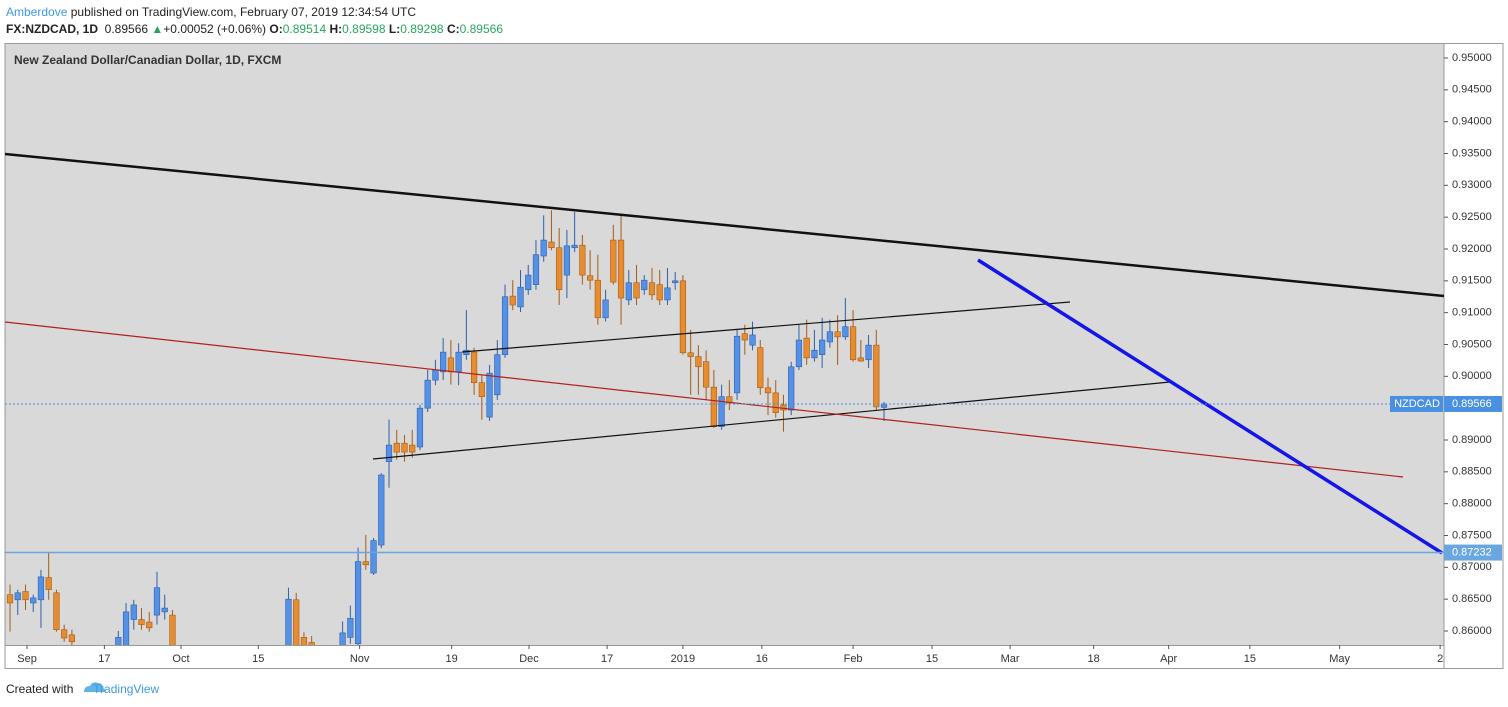  I want to click on x-tick-label: Nov, so click(360, 659).